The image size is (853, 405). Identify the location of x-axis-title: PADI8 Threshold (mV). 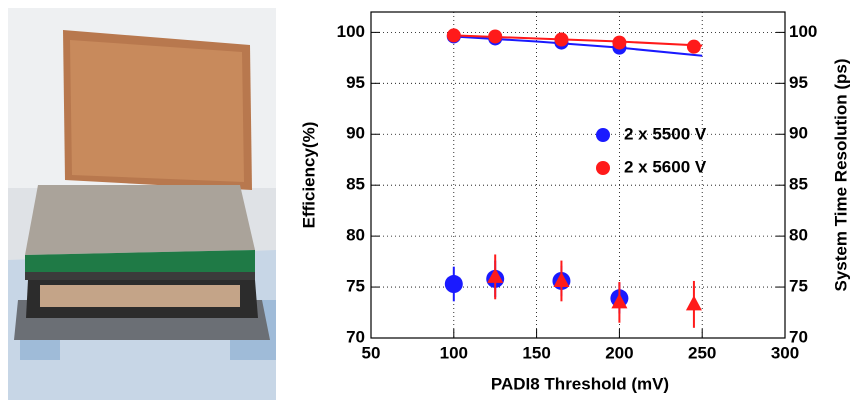
(580, 383).